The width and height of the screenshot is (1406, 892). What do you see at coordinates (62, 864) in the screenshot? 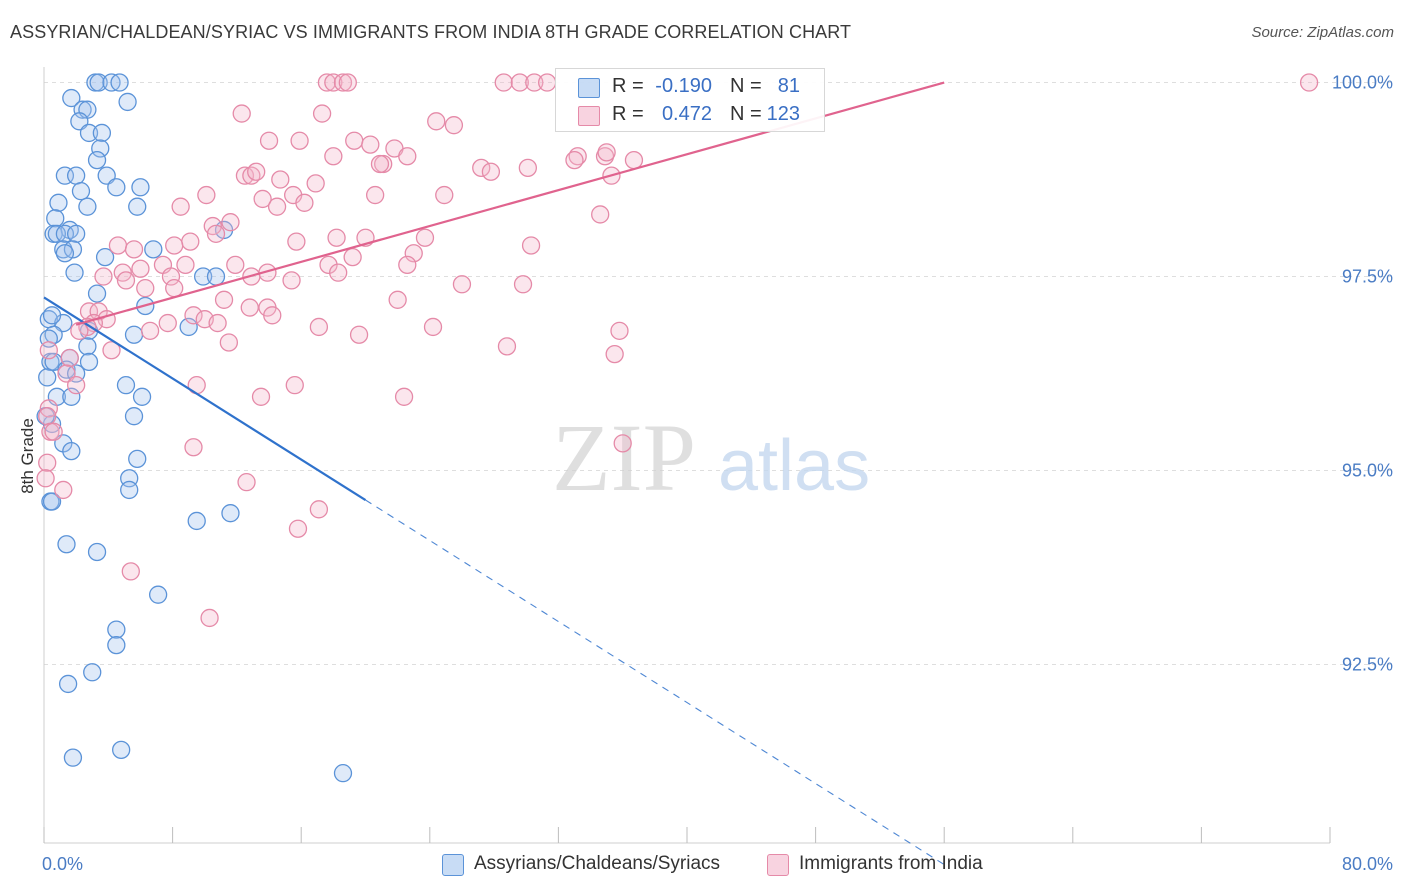
I see `x-tick-label: 0.0%` at bounding box center [62, 864].